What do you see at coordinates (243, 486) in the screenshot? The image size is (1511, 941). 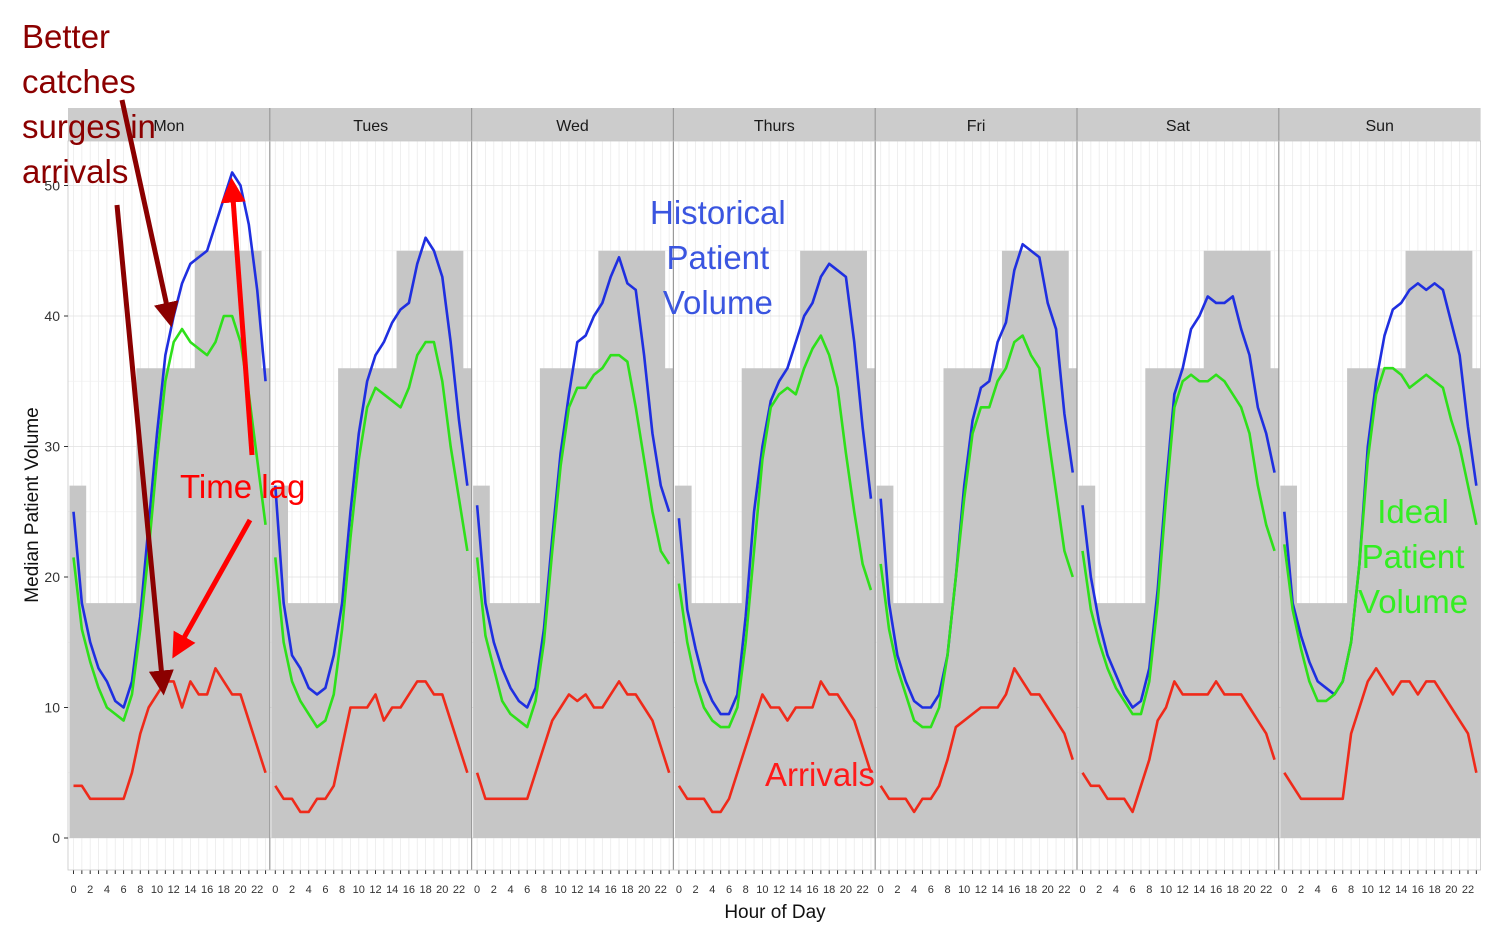 I see `annotation-time-lag: Time lag` at bounding box center [243, 486].